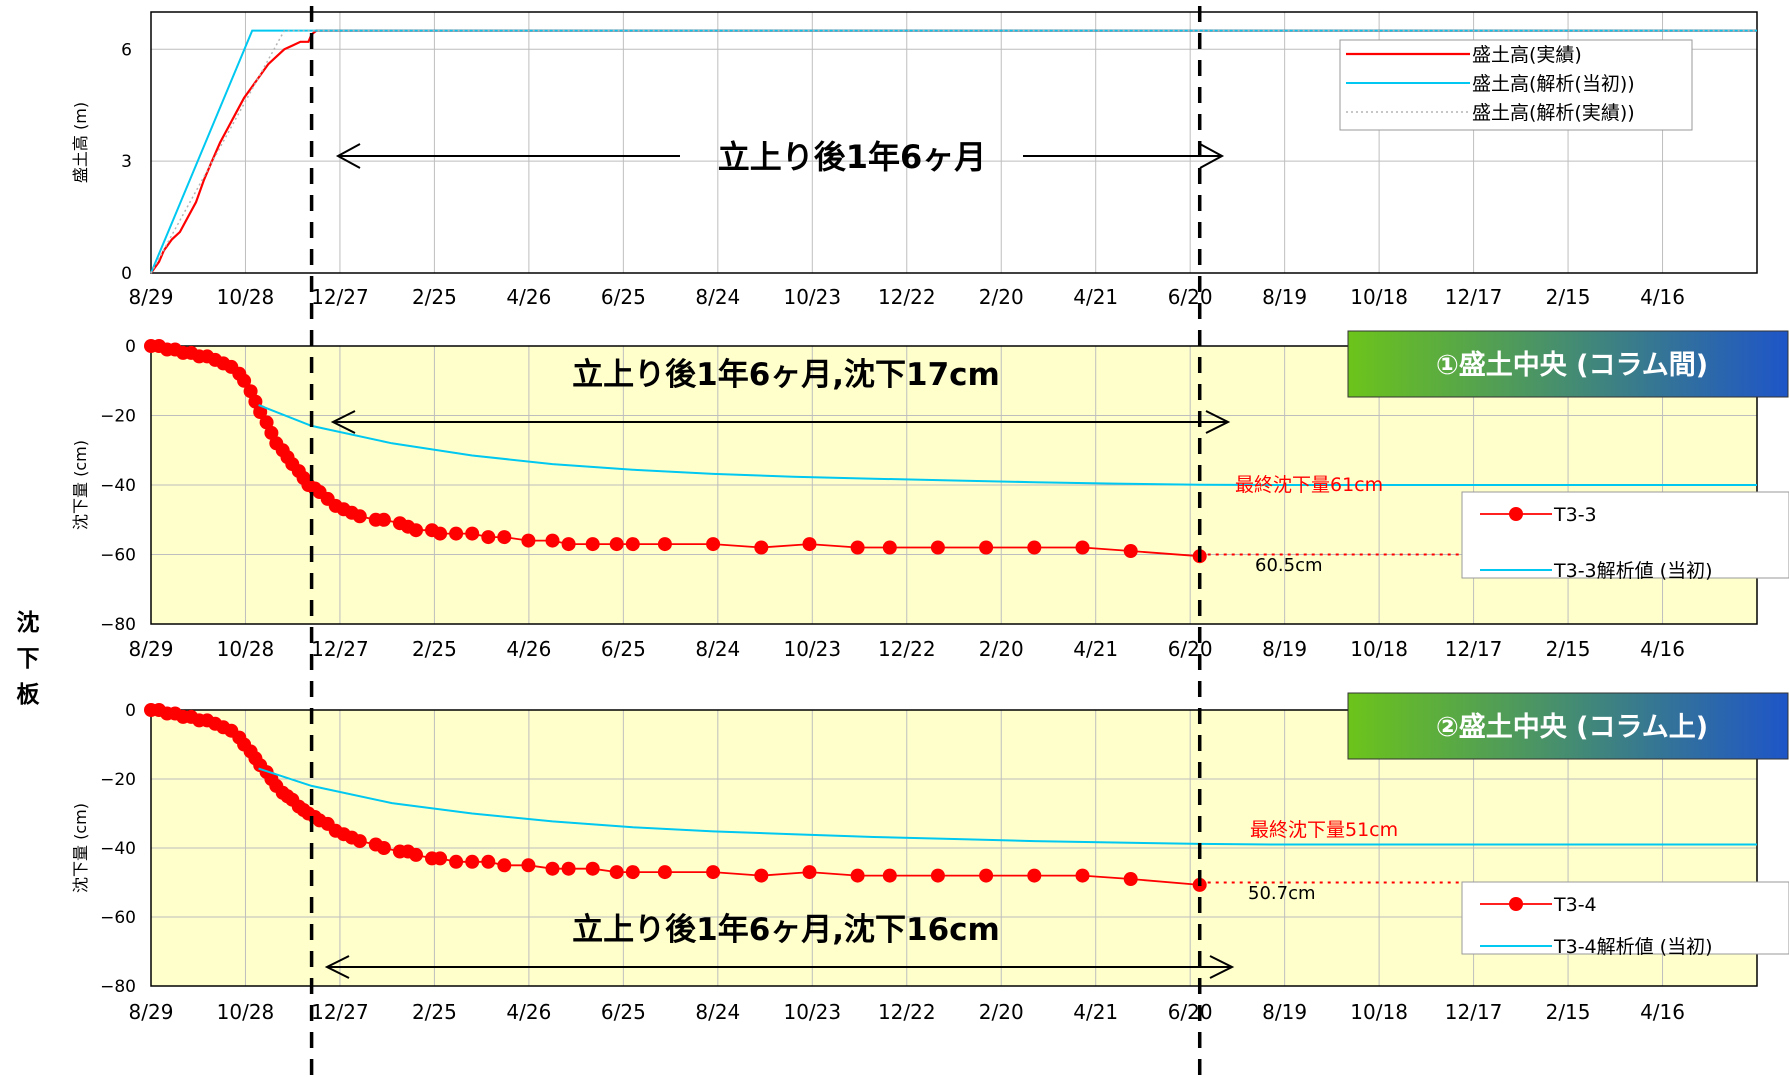 This screenshot has height=1077, width=1789. Describe the element at coordinates (786, 375) in the screenshot. I see `period-annotation: 立上り後1年6ヶ月,沈下17cm` at that location.